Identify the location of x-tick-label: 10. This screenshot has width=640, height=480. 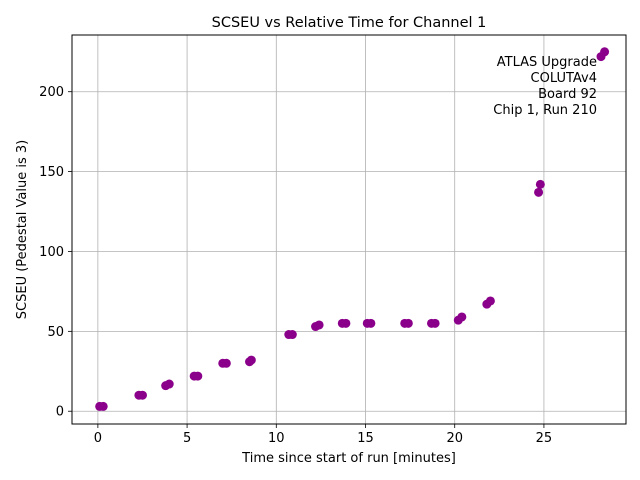
(276, 438).